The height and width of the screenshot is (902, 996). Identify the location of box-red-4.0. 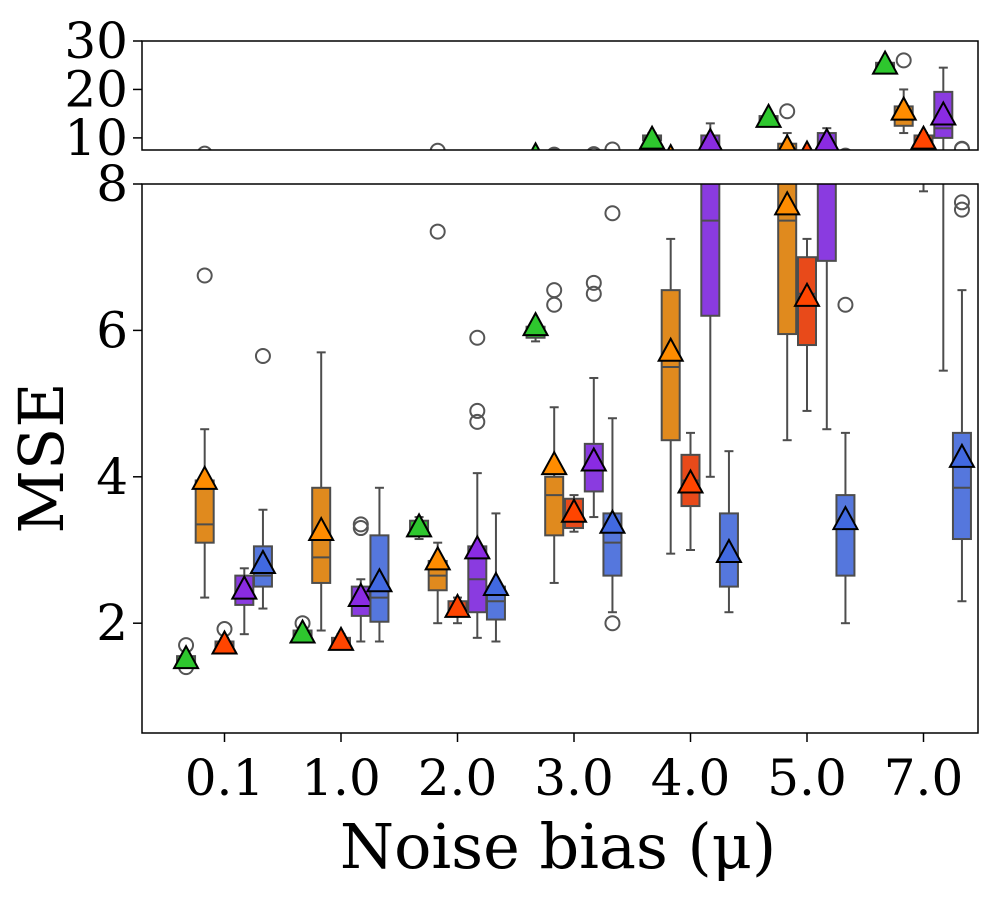
(690, 491).